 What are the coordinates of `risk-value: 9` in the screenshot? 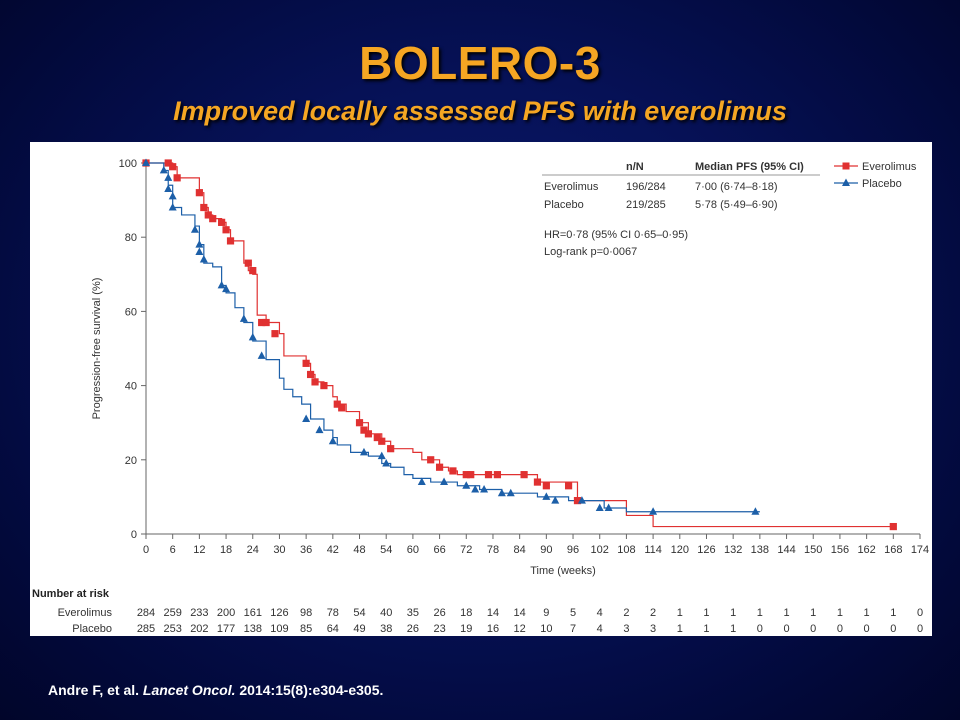 It's located at (546, 613).